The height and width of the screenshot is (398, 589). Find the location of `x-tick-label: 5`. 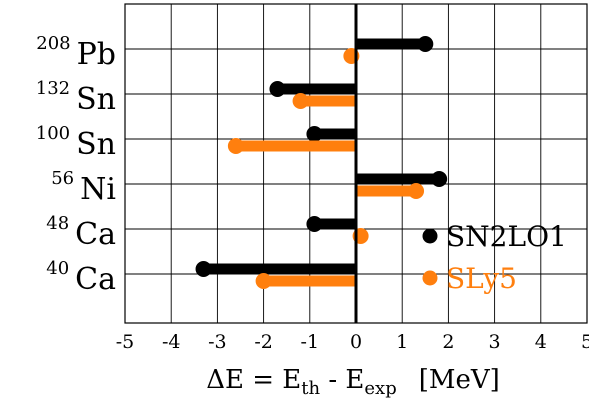

x-tick-label: 5 is located at coordinates (585, 342).